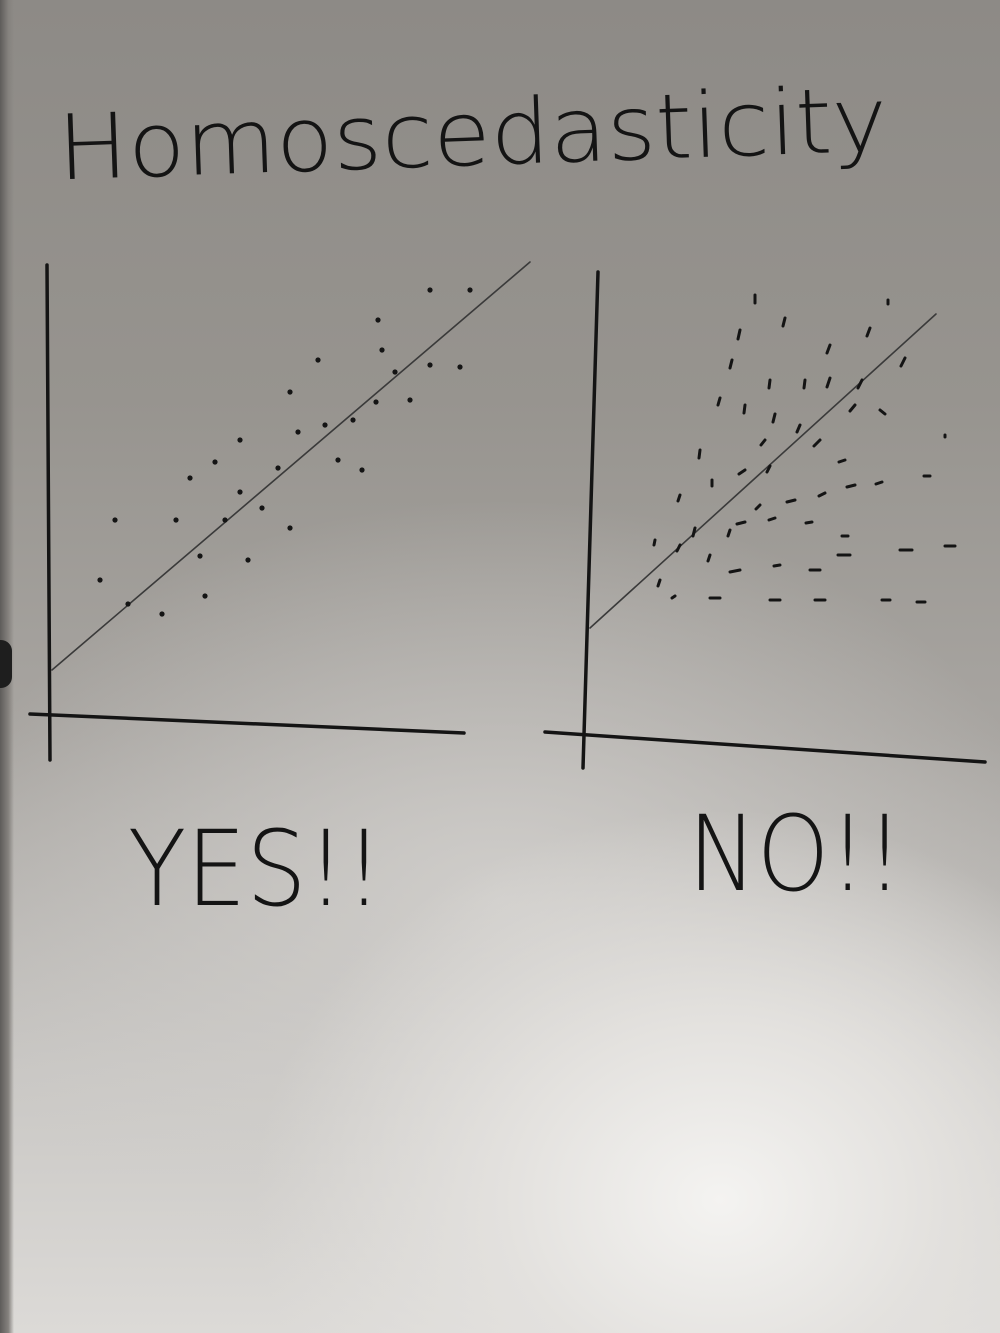 This screenshot has width=1000, height=1333. I want to click on right-caption: NO!!, so click(795, 854).